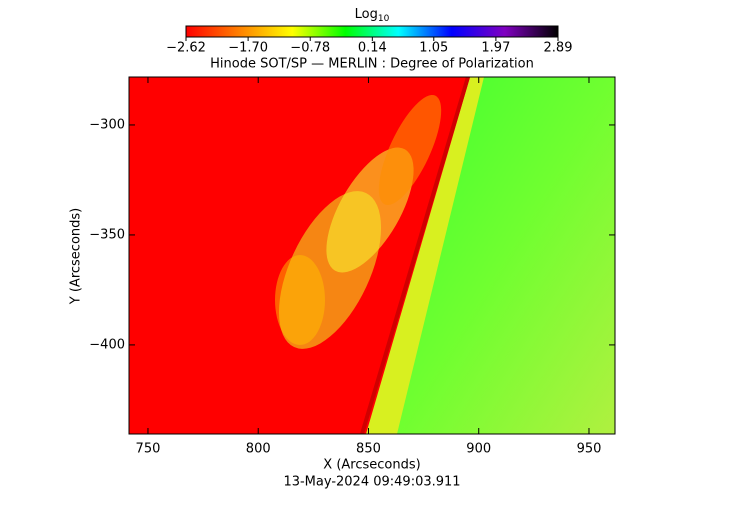  I want to click on colorbar-tick-label: 2.89, so click(558, 48).